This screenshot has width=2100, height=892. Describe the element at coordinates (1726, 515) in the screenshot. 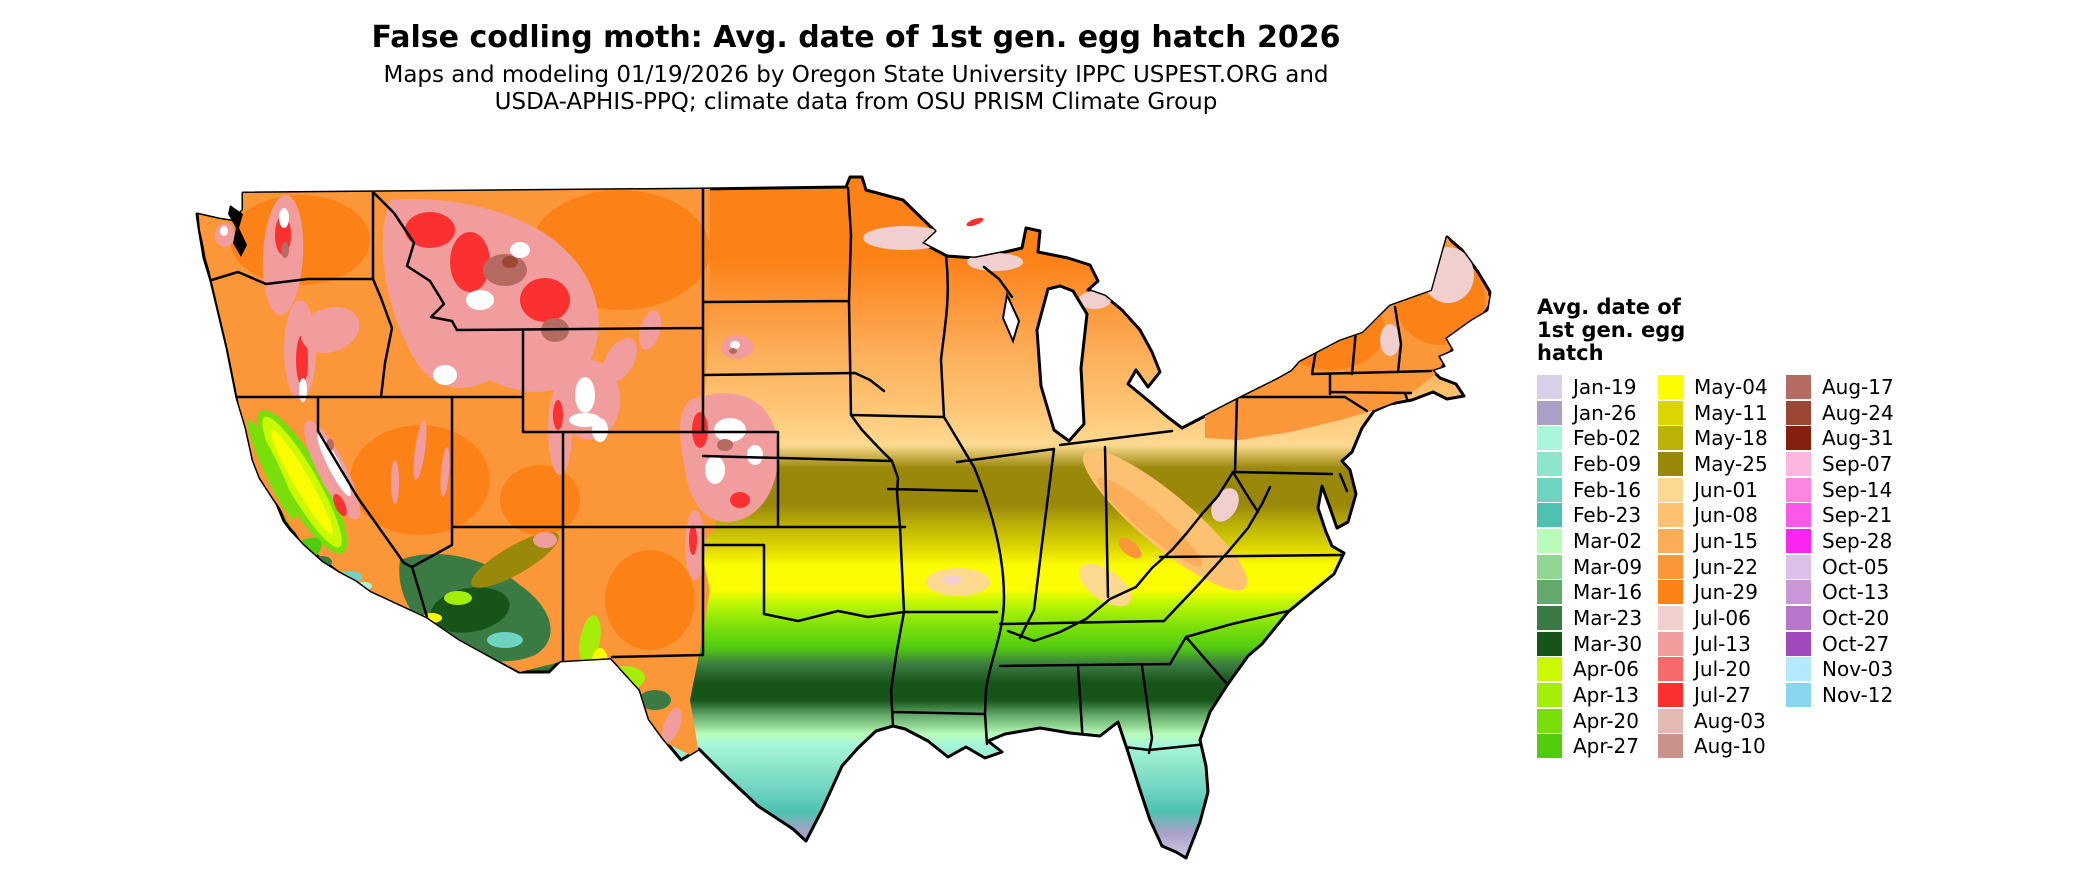

I see `legend-label: Jun-08` at that location.